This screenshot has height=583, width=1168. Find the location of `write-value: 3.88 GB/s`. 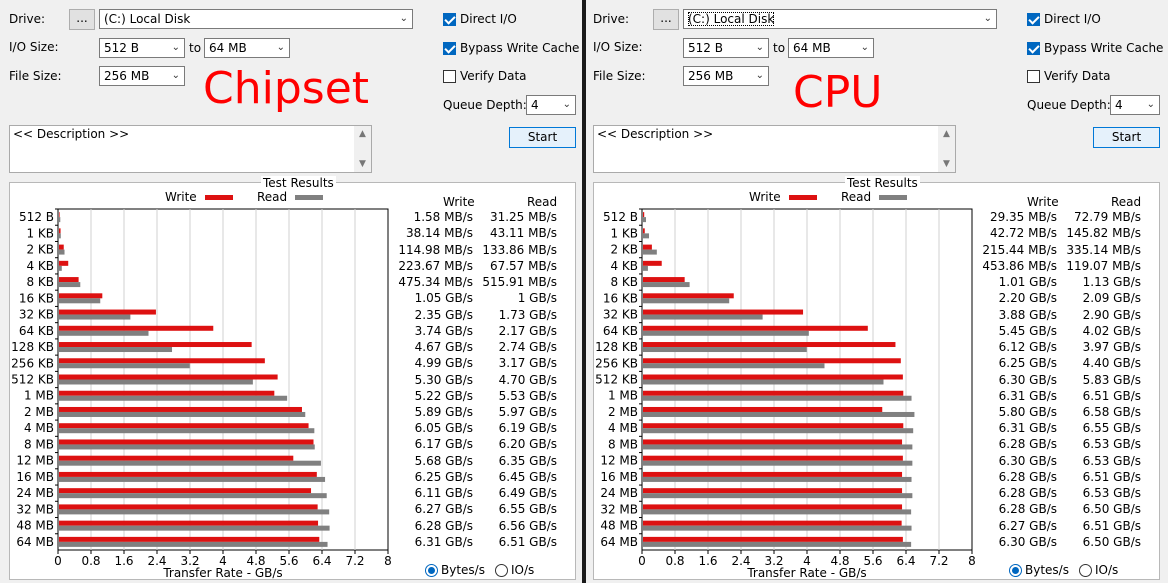

write-value: 3.88 GB/s is located at coordinates (1027, 314).